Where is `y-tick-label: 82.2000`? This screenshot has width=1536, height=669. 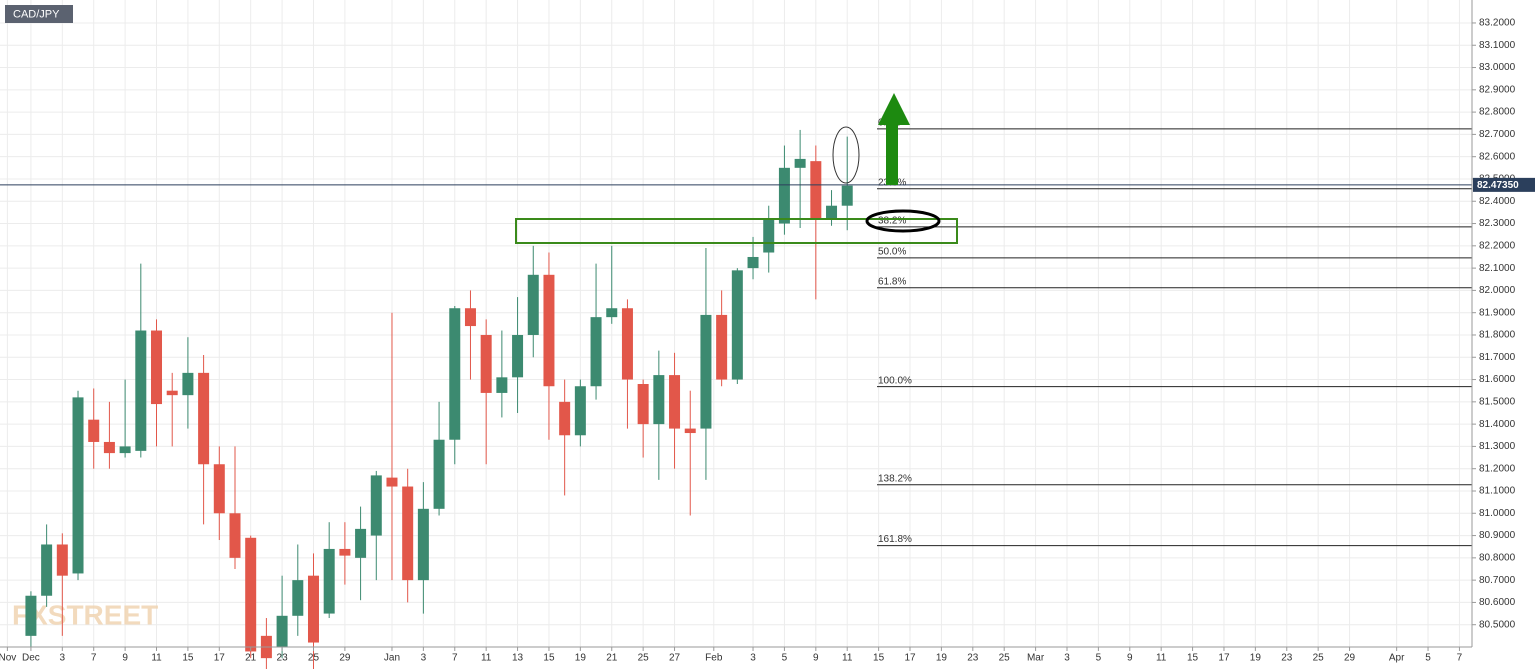 y-tick-label: 82.2000 is located at coordinates (1497, 245).